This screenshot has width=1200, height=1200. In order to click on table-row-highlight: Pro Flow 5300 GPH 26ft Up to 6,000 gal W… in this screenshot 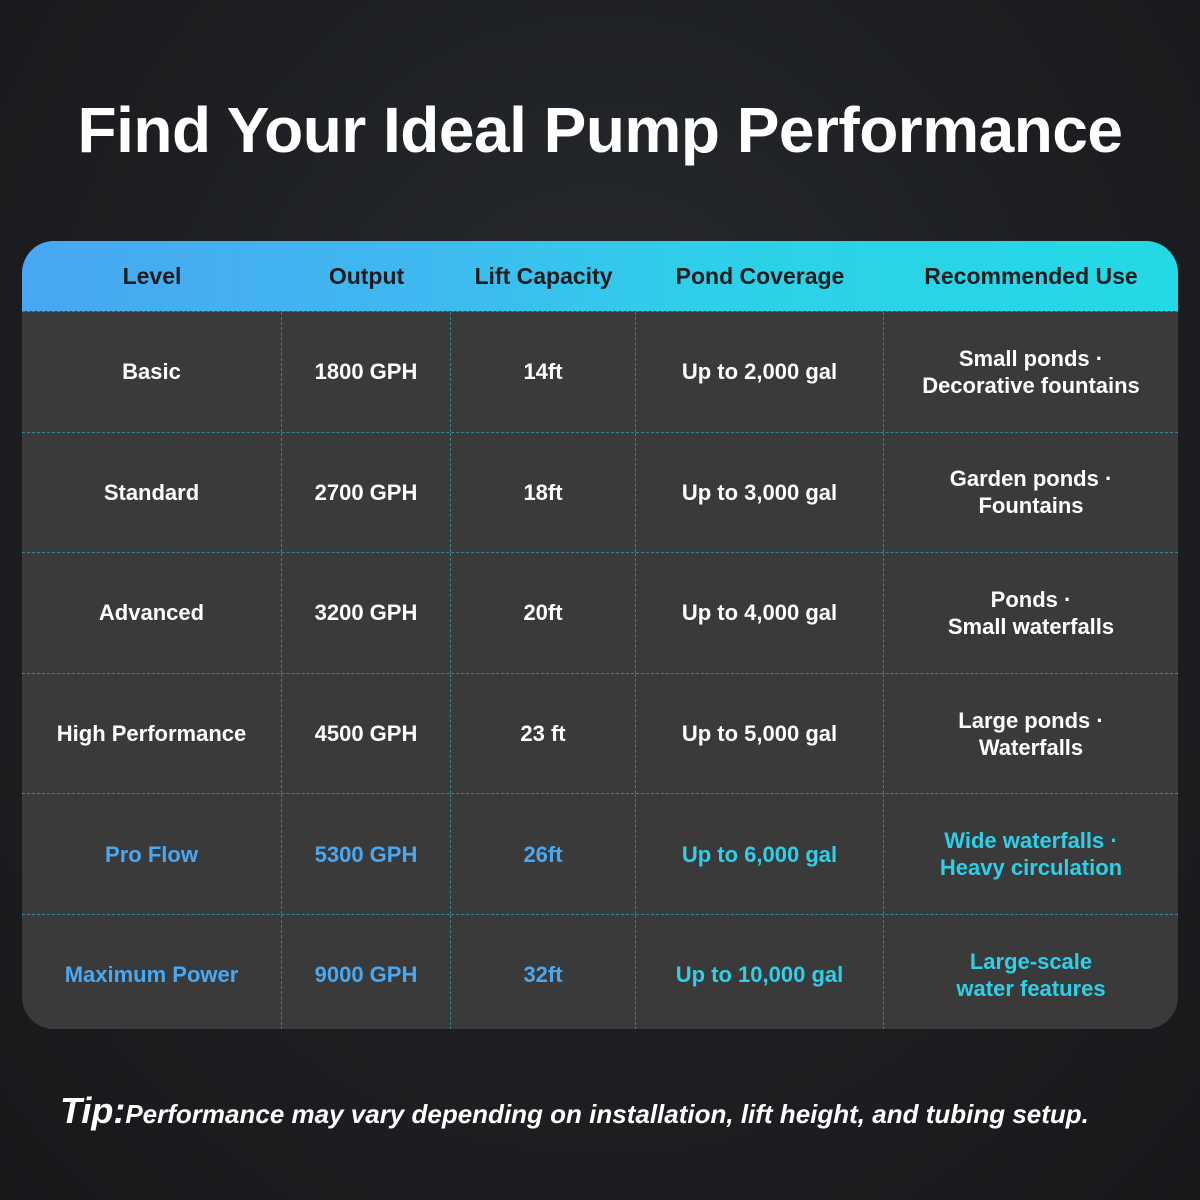, I will do `click(600, 853)`.